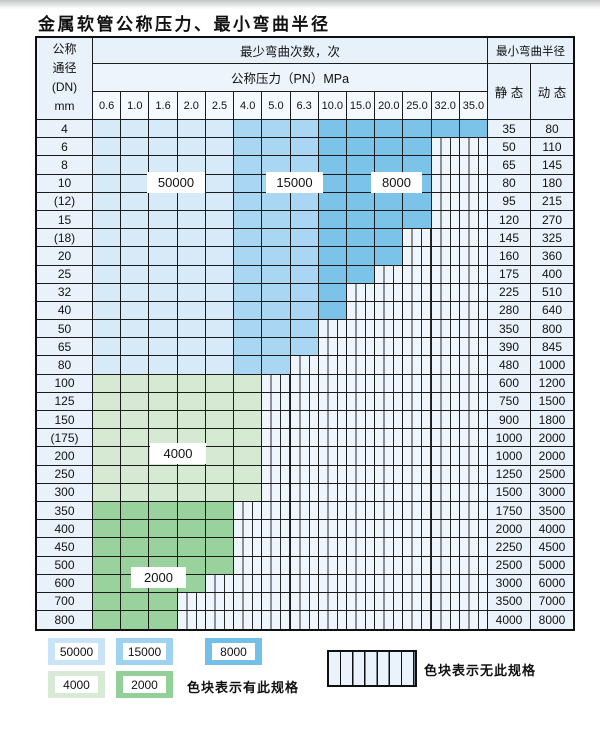 This screenshot has width=600, height=743. I want to click on dn-cell: 20, so click(65, 256).